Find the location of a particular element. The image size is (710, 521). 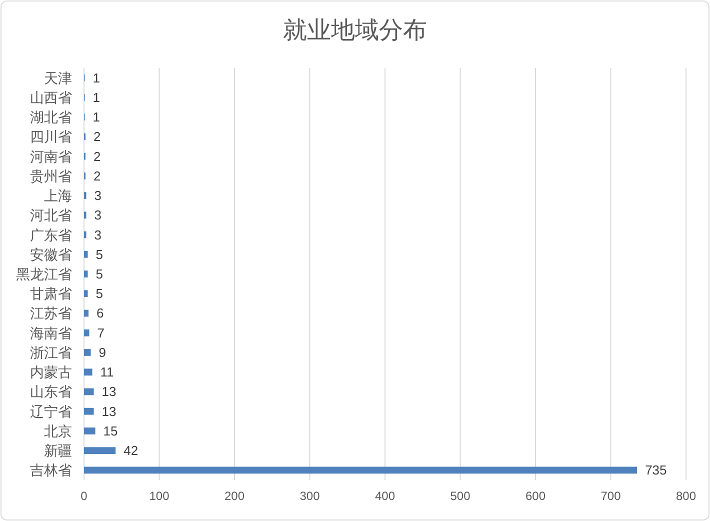

x-tick-label: 0 is located at coordinates (84, 496).